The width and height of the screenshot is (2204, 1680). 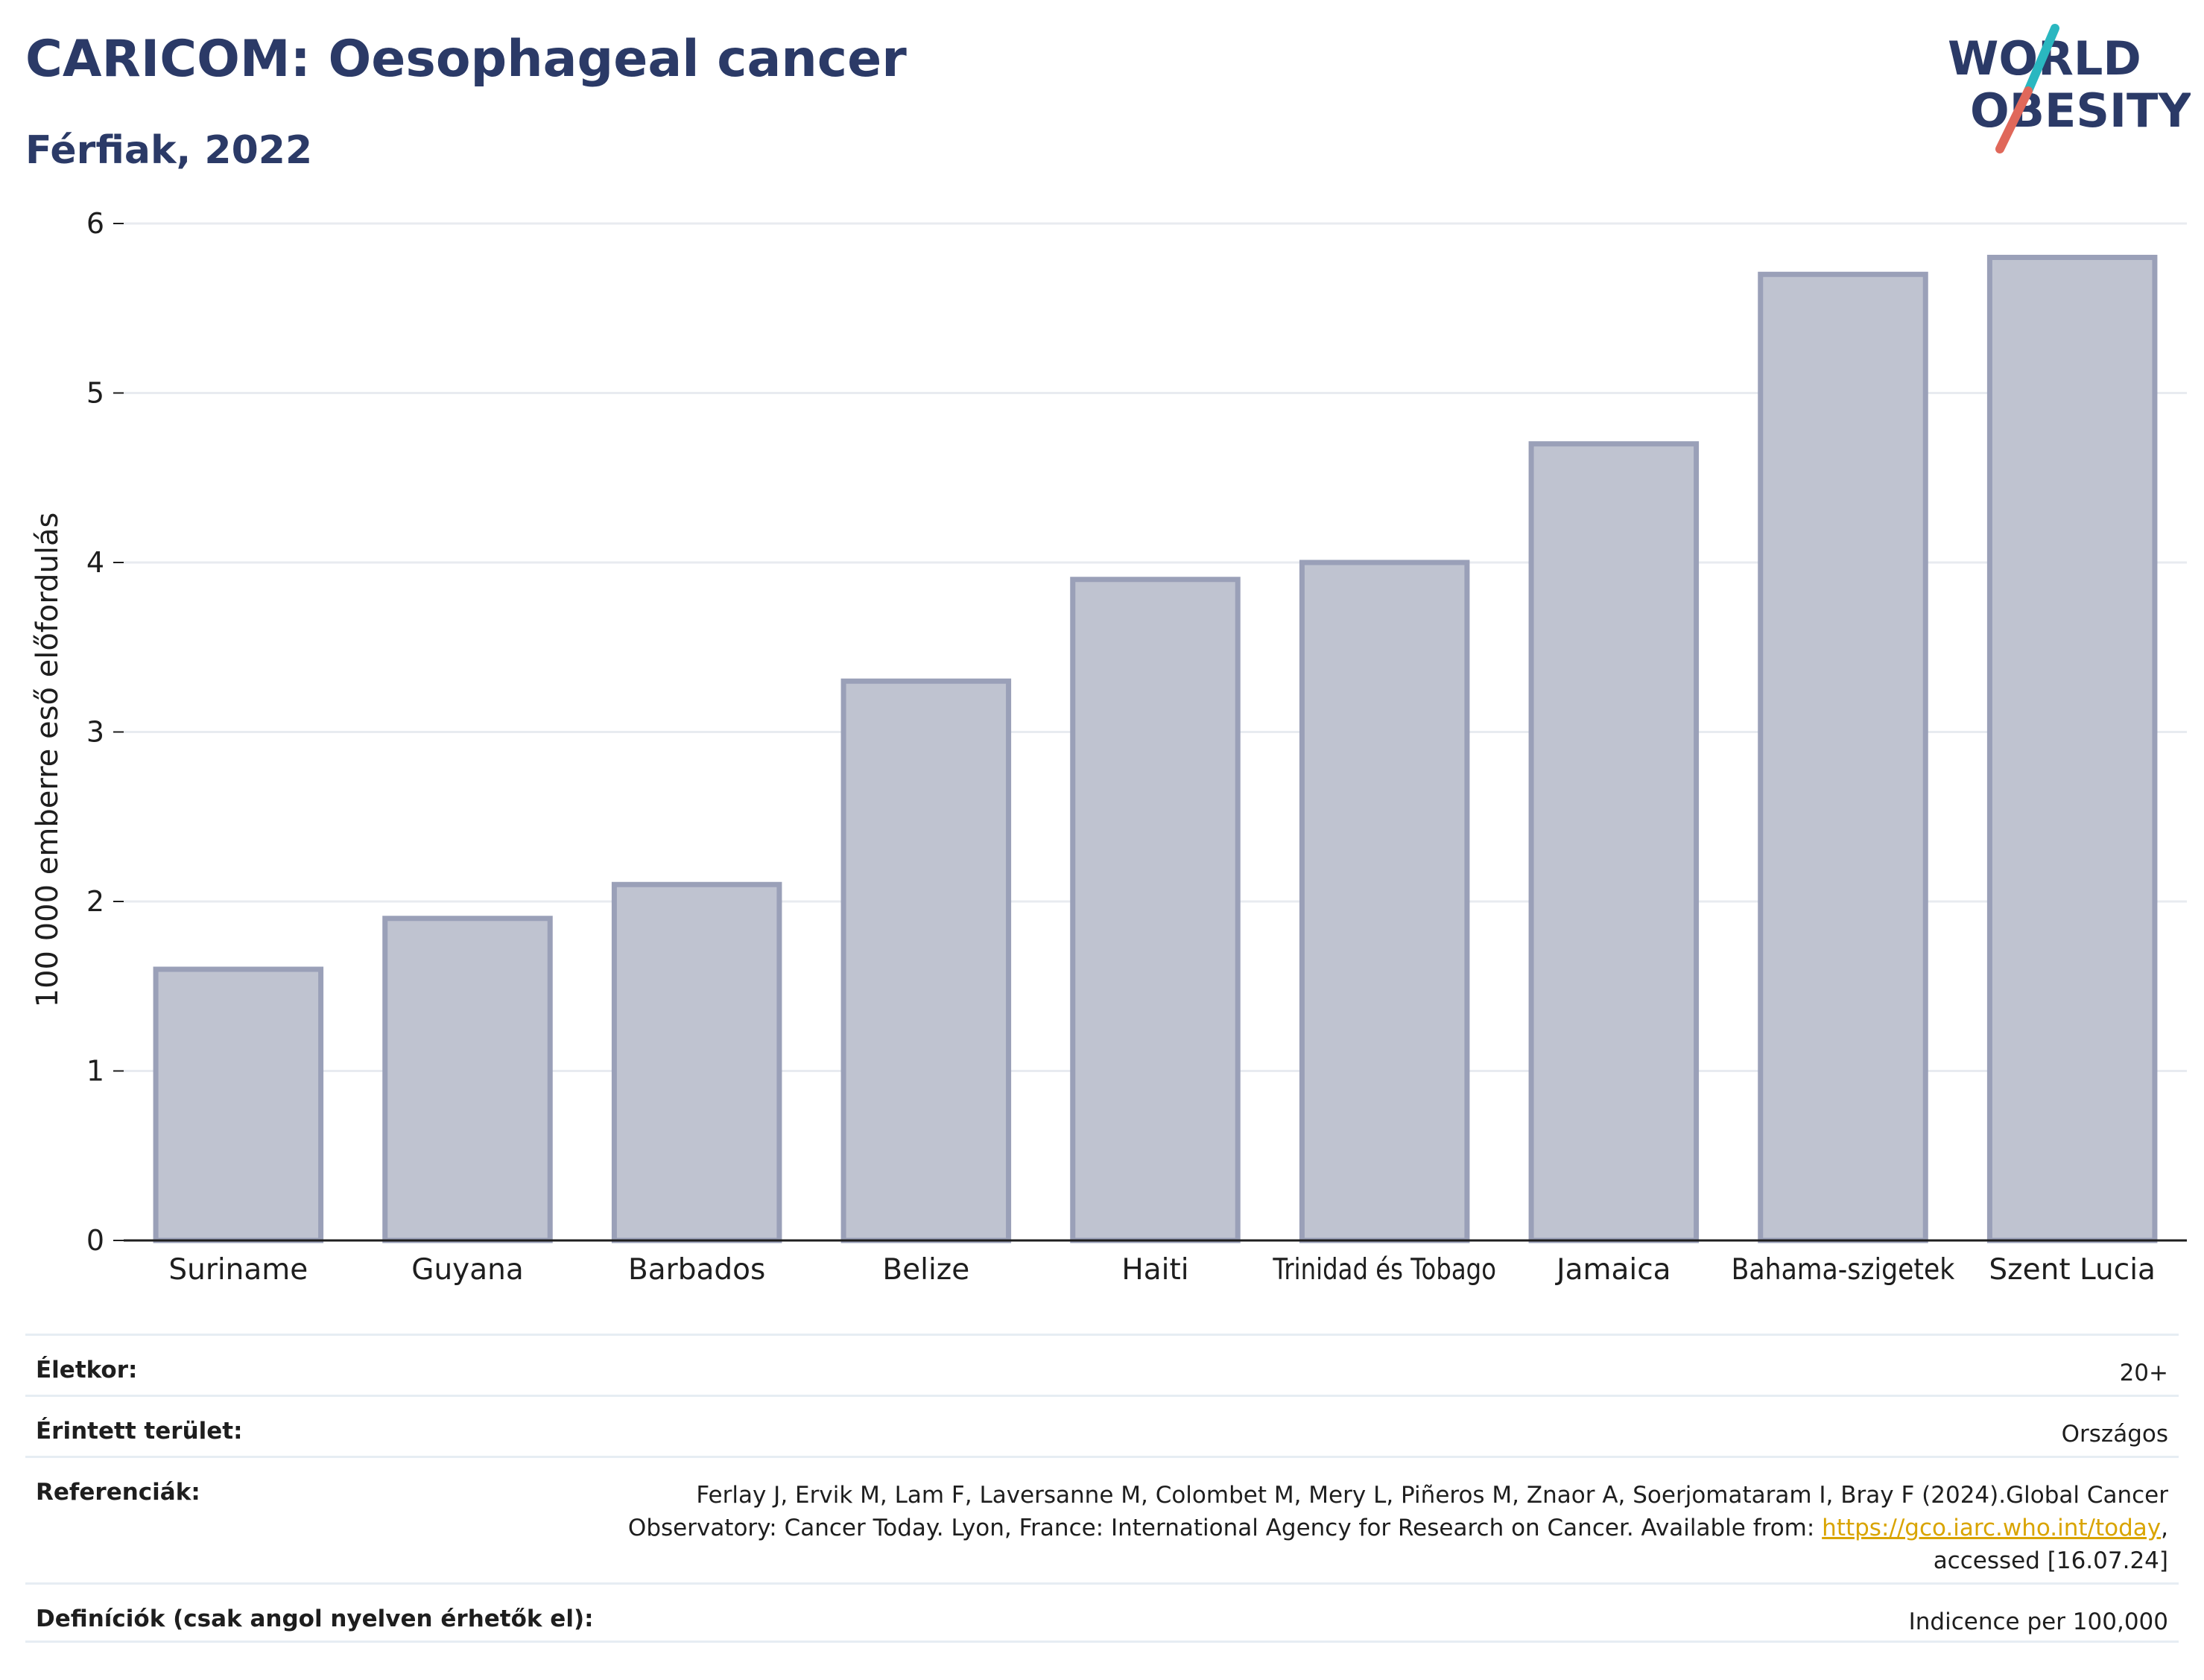 What do you see at coordinates (48, 760) in the screenshot?
I see `y-axis-label: 100 000 emberre eső előfordulás` at bounding box center [48, 760].